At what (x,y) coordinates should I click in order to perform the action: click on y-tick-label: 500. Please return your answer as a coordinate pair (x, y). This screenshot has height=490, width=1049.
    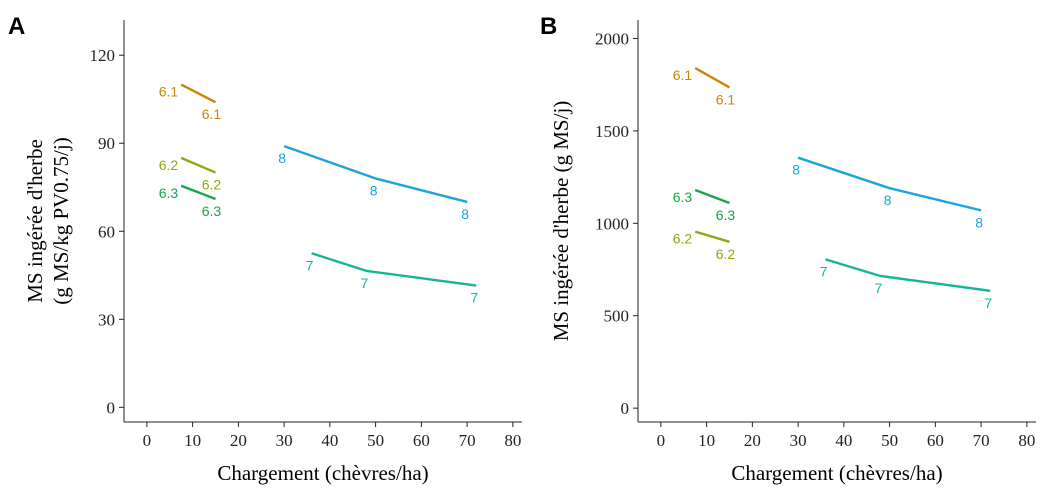
    Looking at the image, I should click on (617, 316).